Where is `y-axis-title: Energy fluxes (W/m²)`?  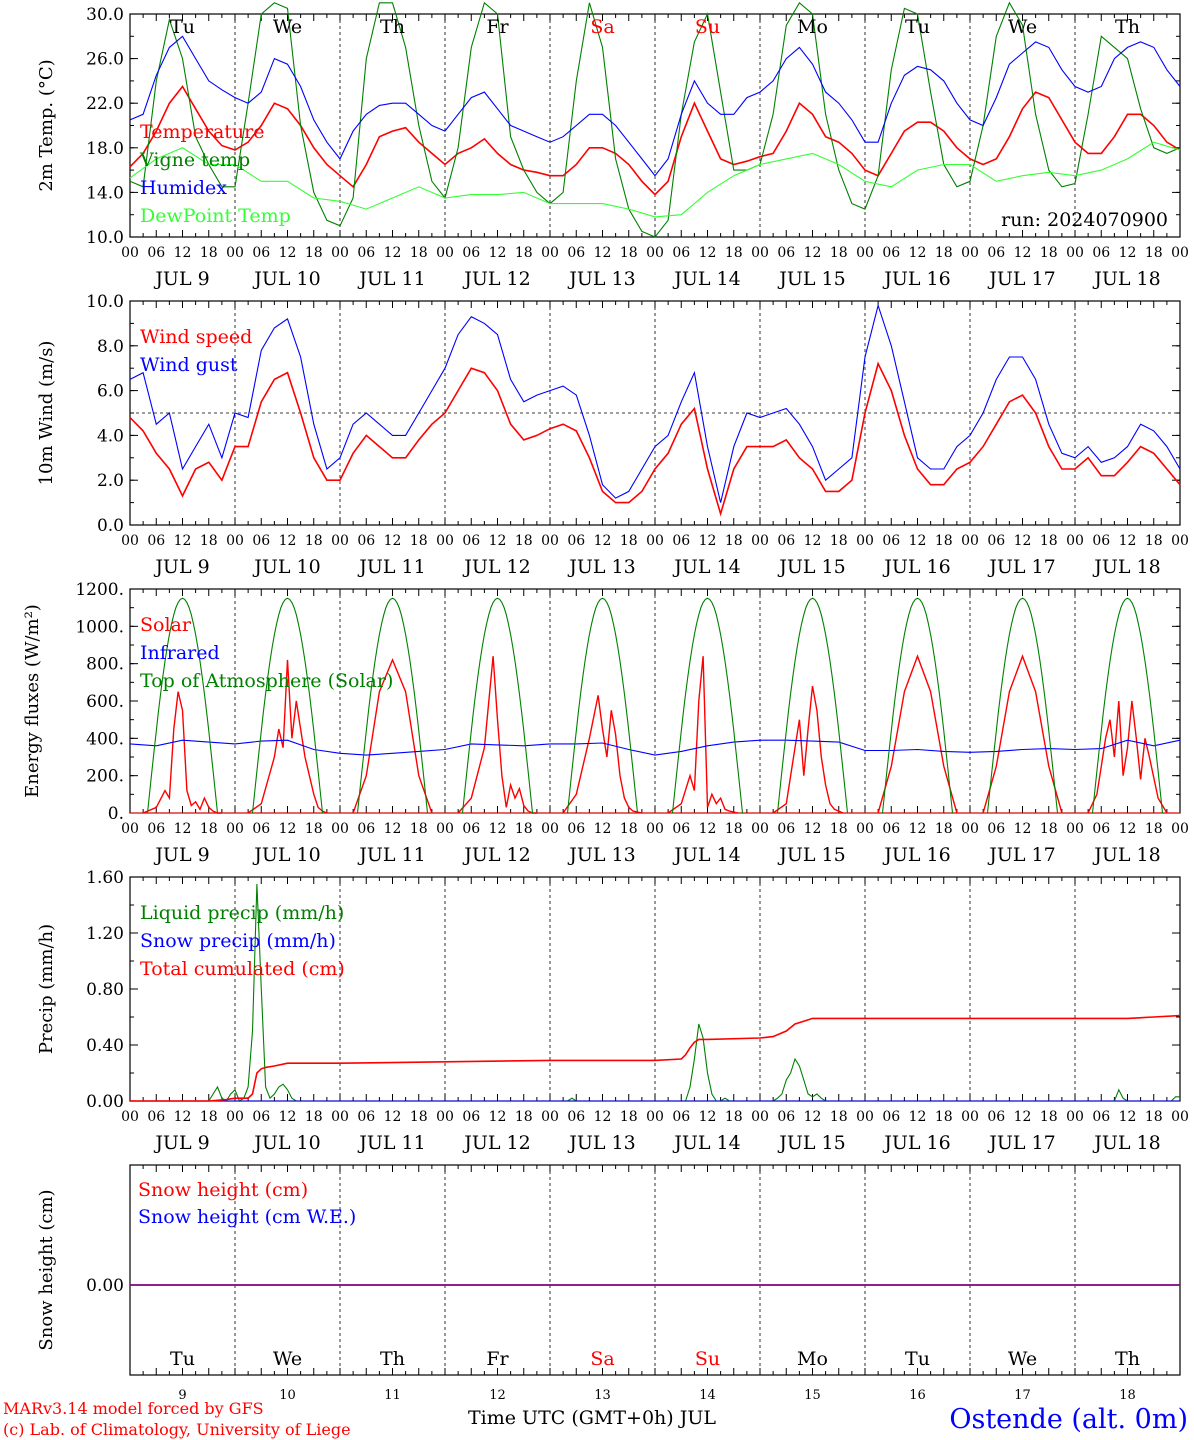 y-axis-title: Energy fluxes (W/m²) is located at coordinates (32, 701).